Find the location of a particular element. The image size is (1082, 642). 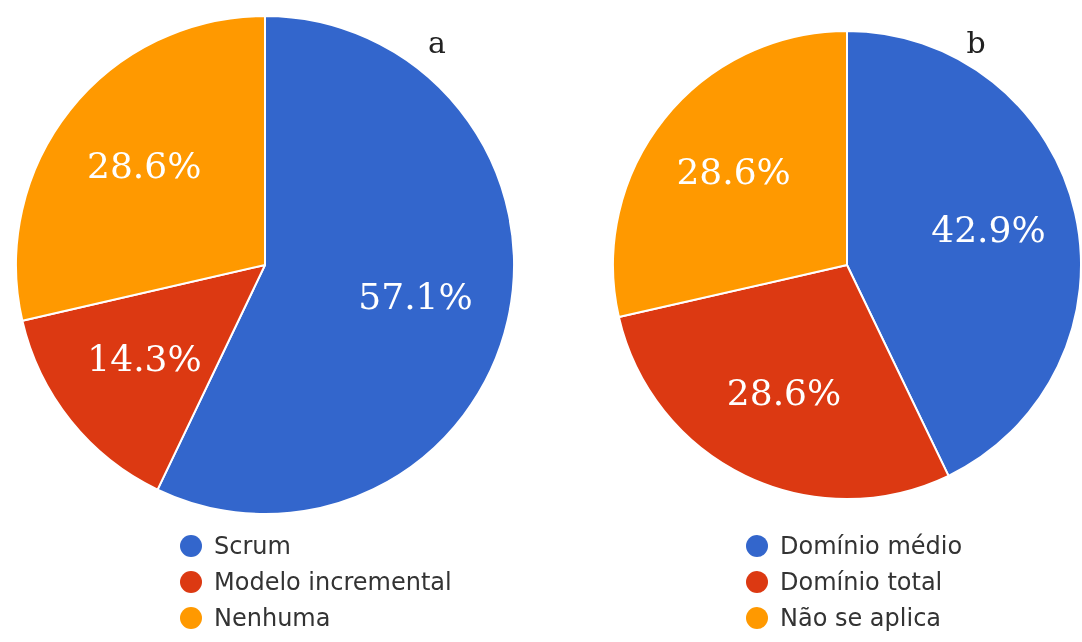

legend-label: Domínio médio is located at coordinates (871, 546).